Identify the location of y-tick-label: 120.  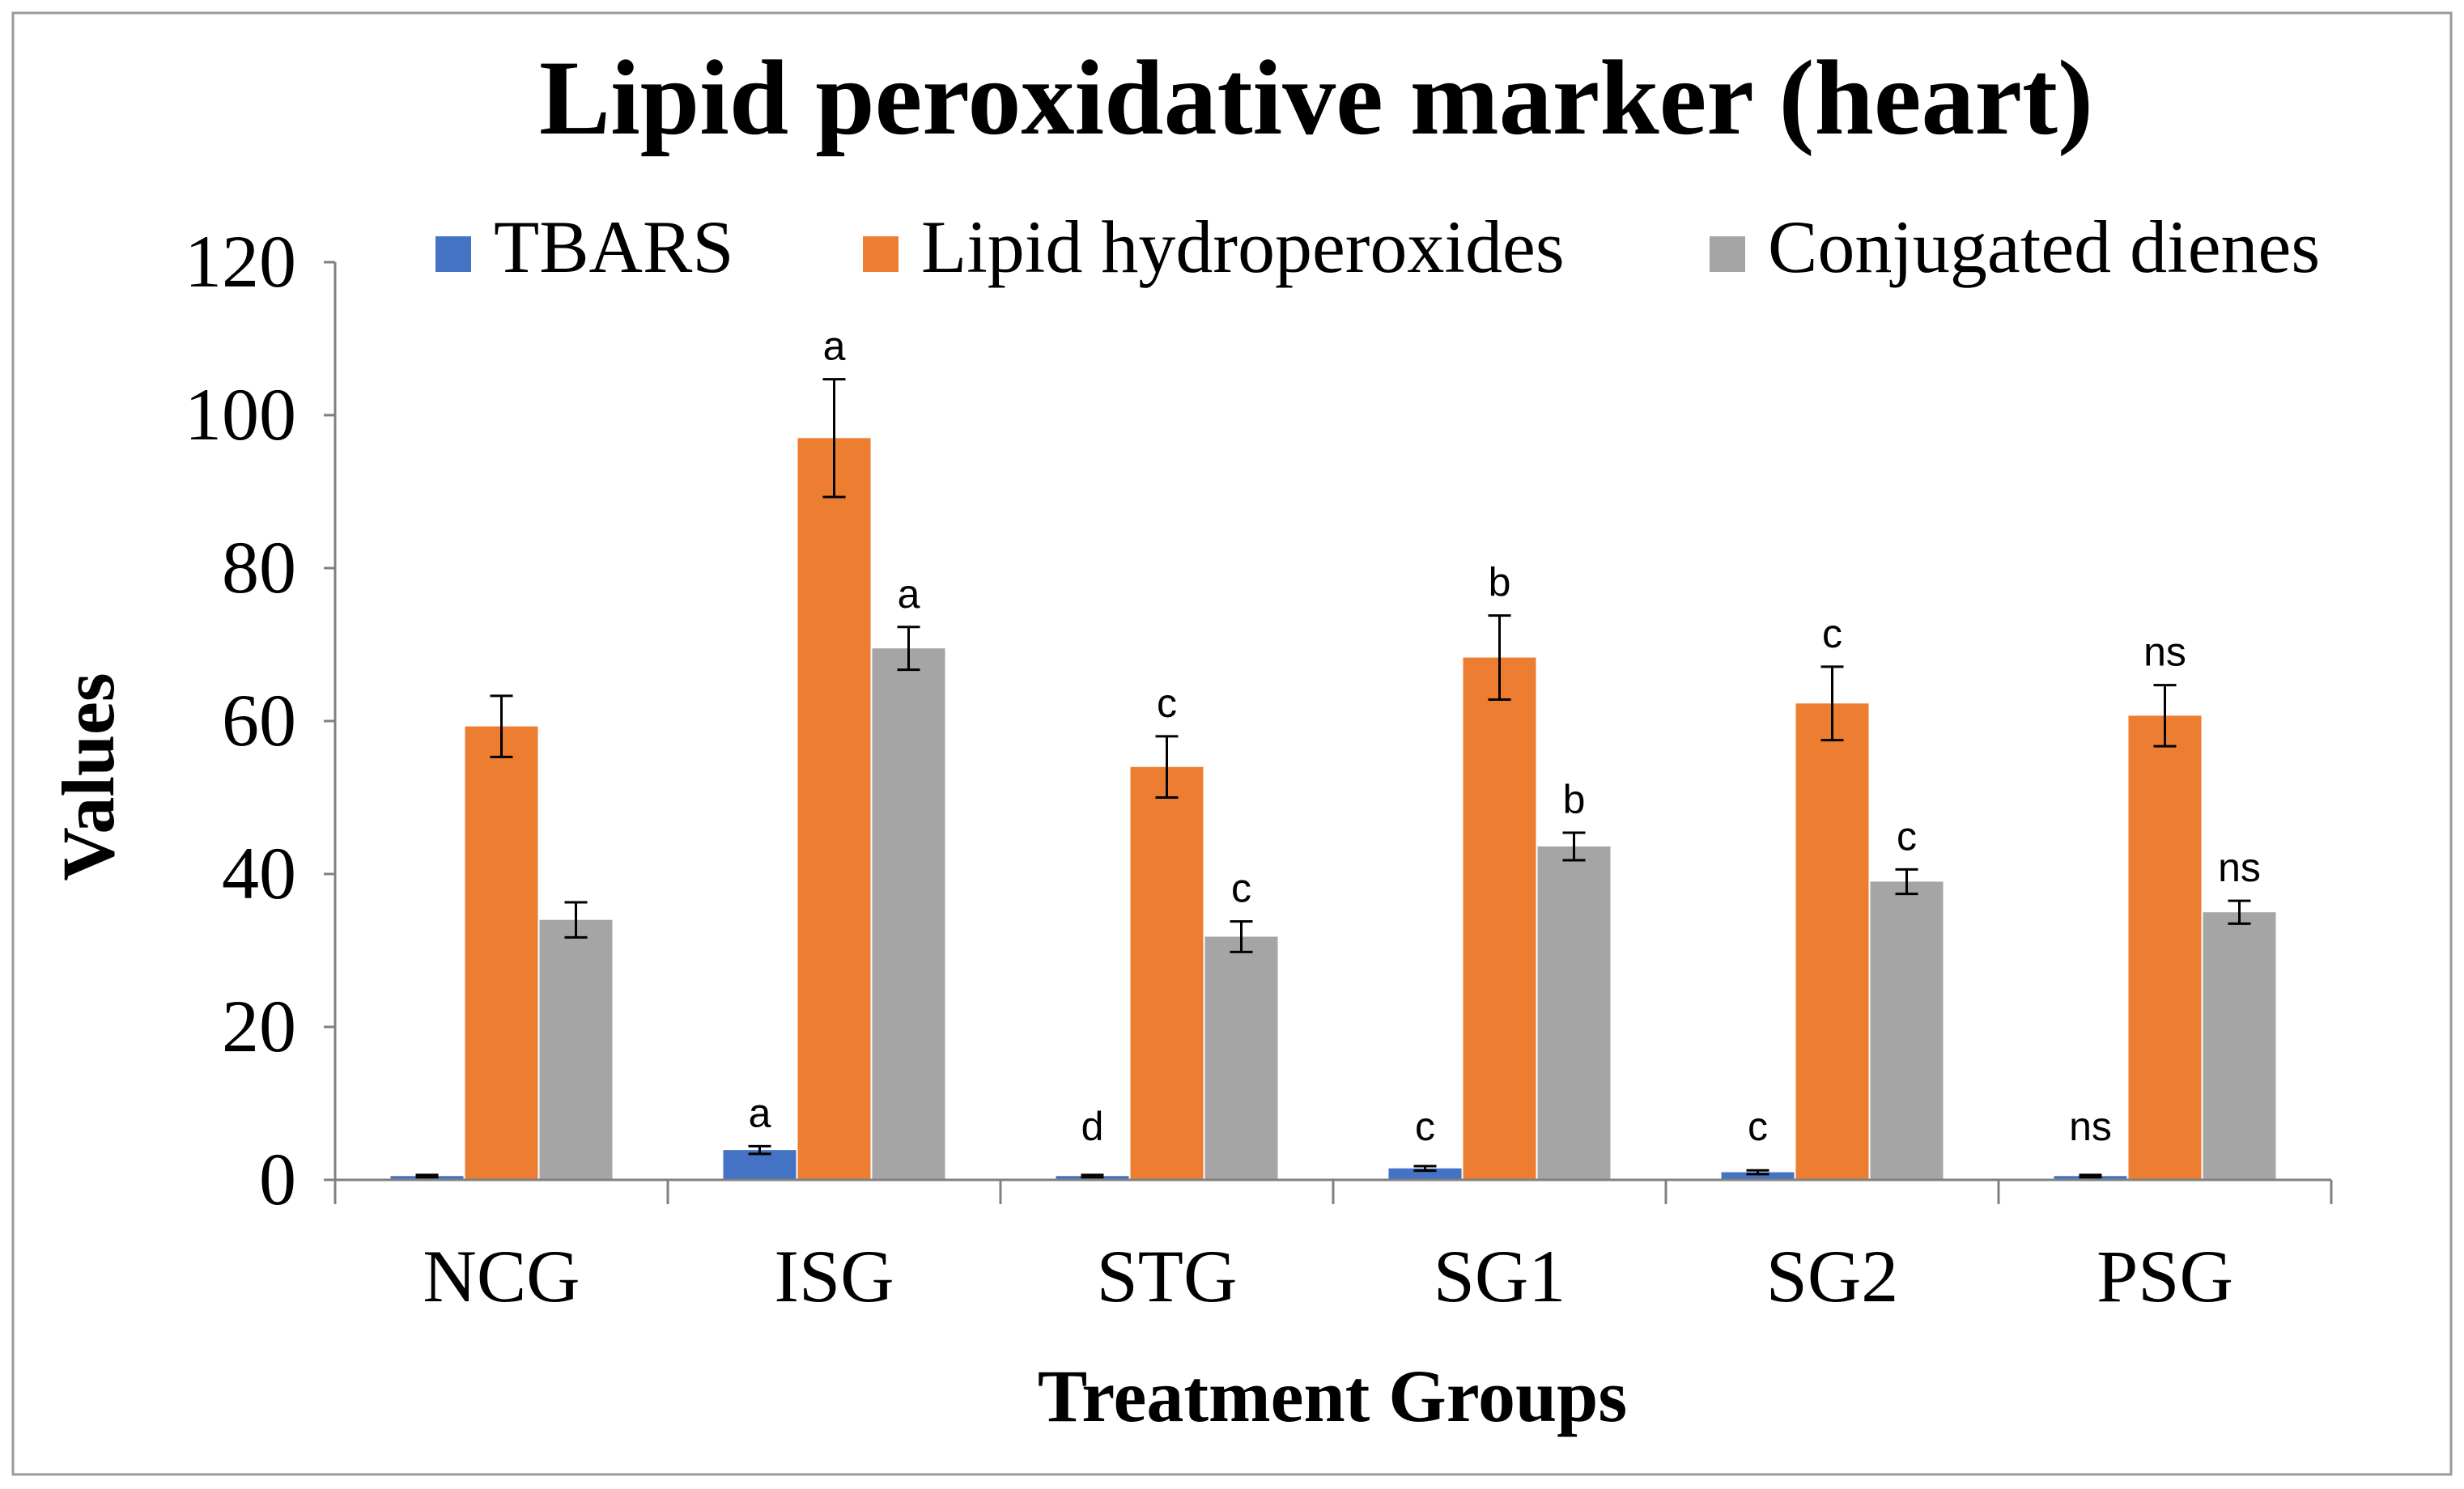
(240, 261).